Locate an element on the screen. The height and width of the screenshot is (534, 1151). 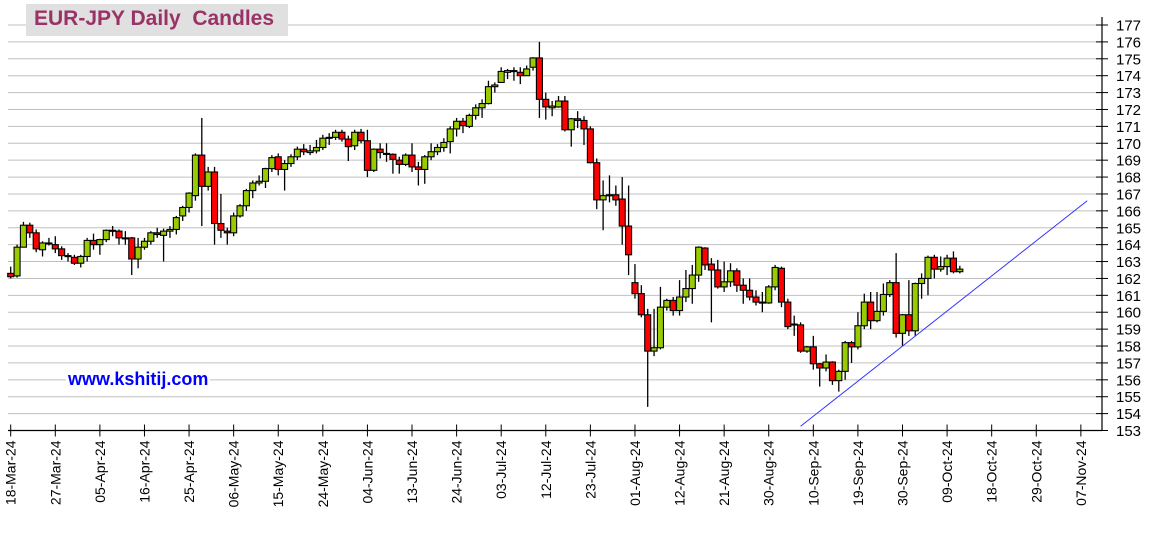
x-tick-label: 21-Aug-24 is located at coordinates (724, 473).